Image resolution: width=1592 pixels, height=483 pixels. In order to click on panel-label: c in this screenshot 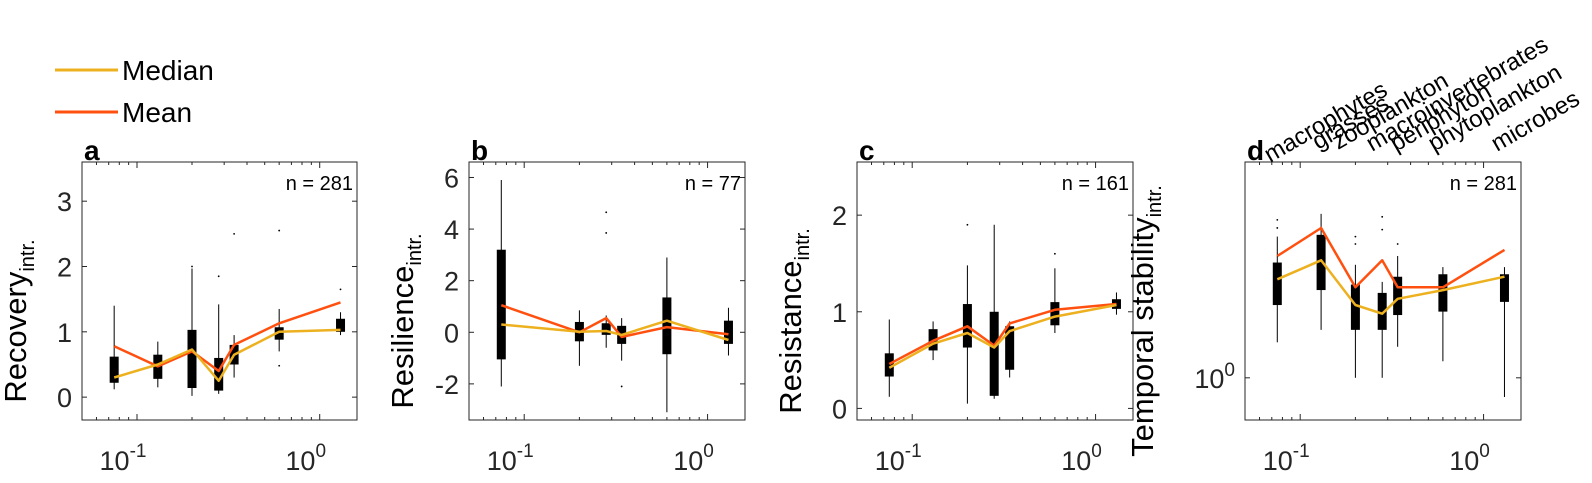, I will do `click(867, 150)`.